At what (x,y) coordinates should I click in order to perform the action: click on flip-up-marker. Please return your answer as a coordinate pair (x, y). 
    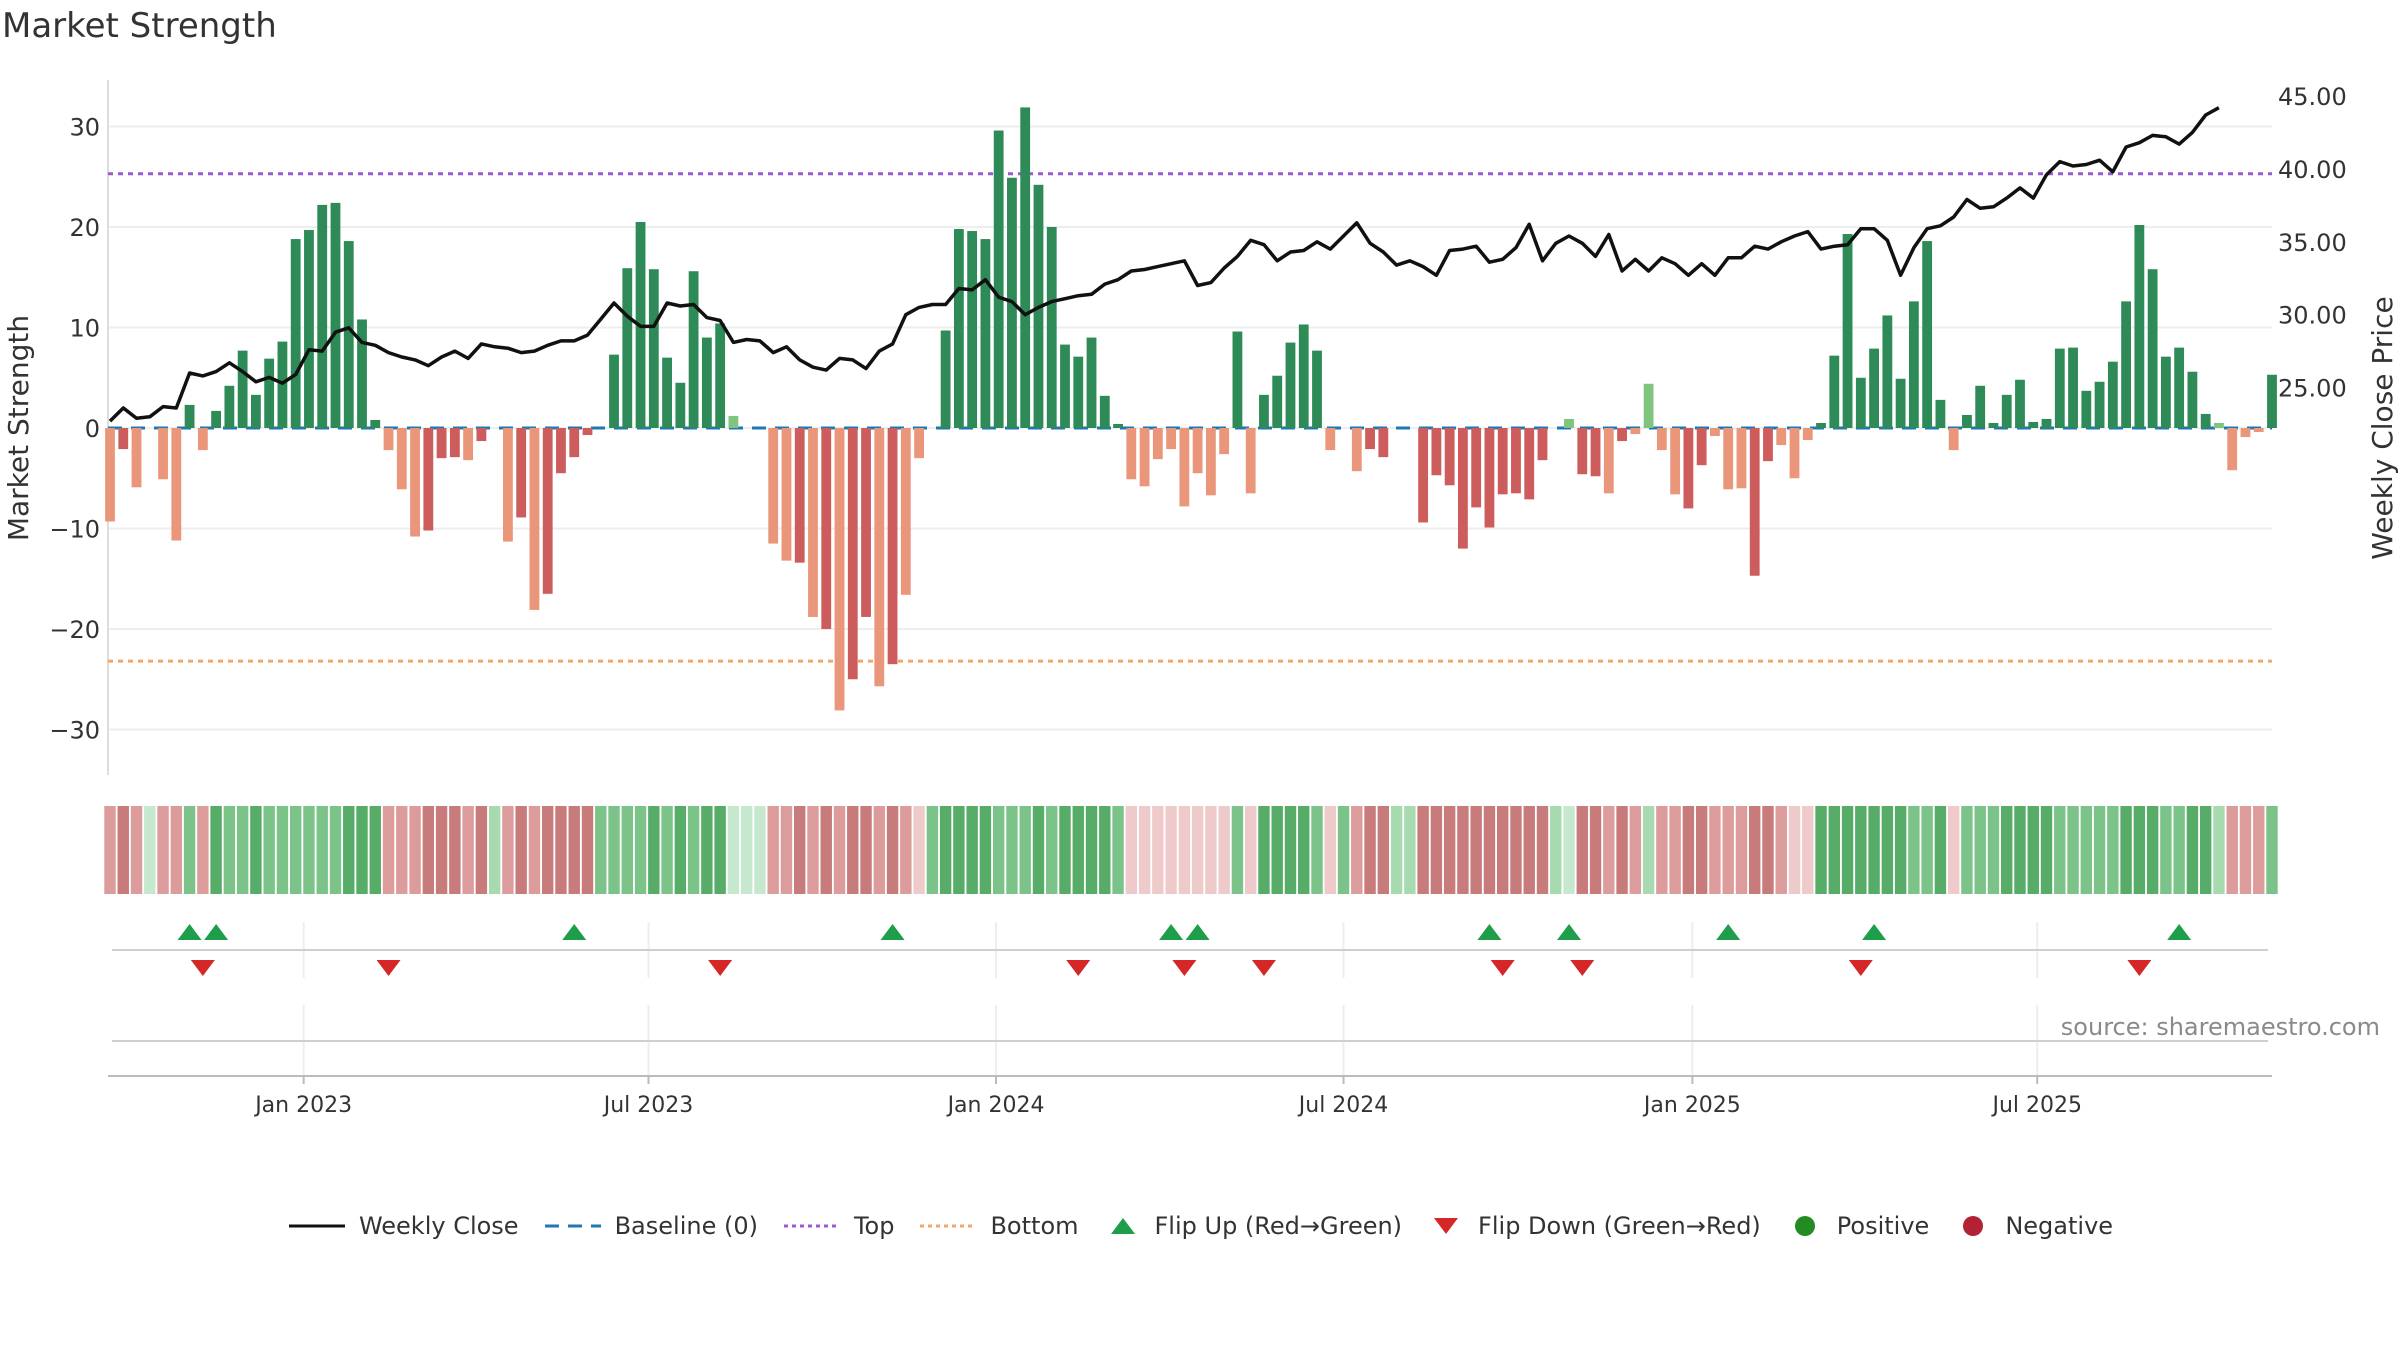
    Looking at the image, I should click on (1197, 932).